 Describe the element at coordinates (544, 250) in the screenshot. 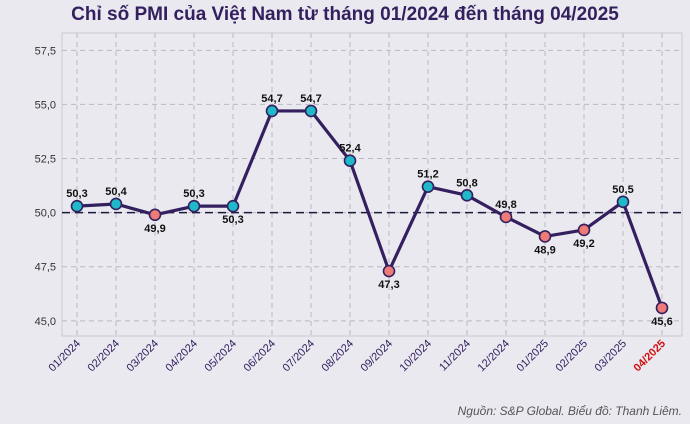

I see `data-label: 48,9` at that location.